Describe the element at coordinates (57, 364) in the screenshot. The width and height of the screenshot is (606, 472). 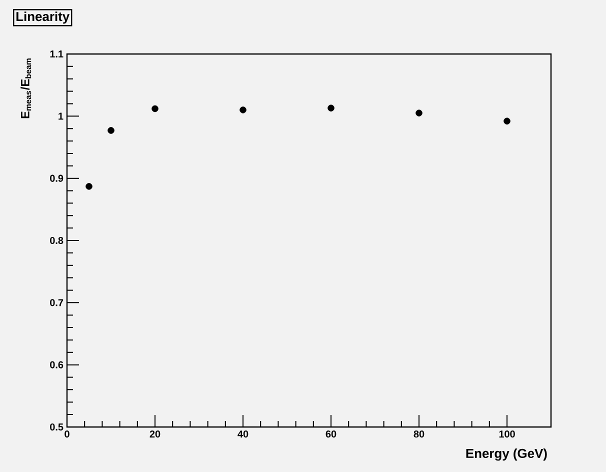
I see `y-tick-label: 0.6` at that location.